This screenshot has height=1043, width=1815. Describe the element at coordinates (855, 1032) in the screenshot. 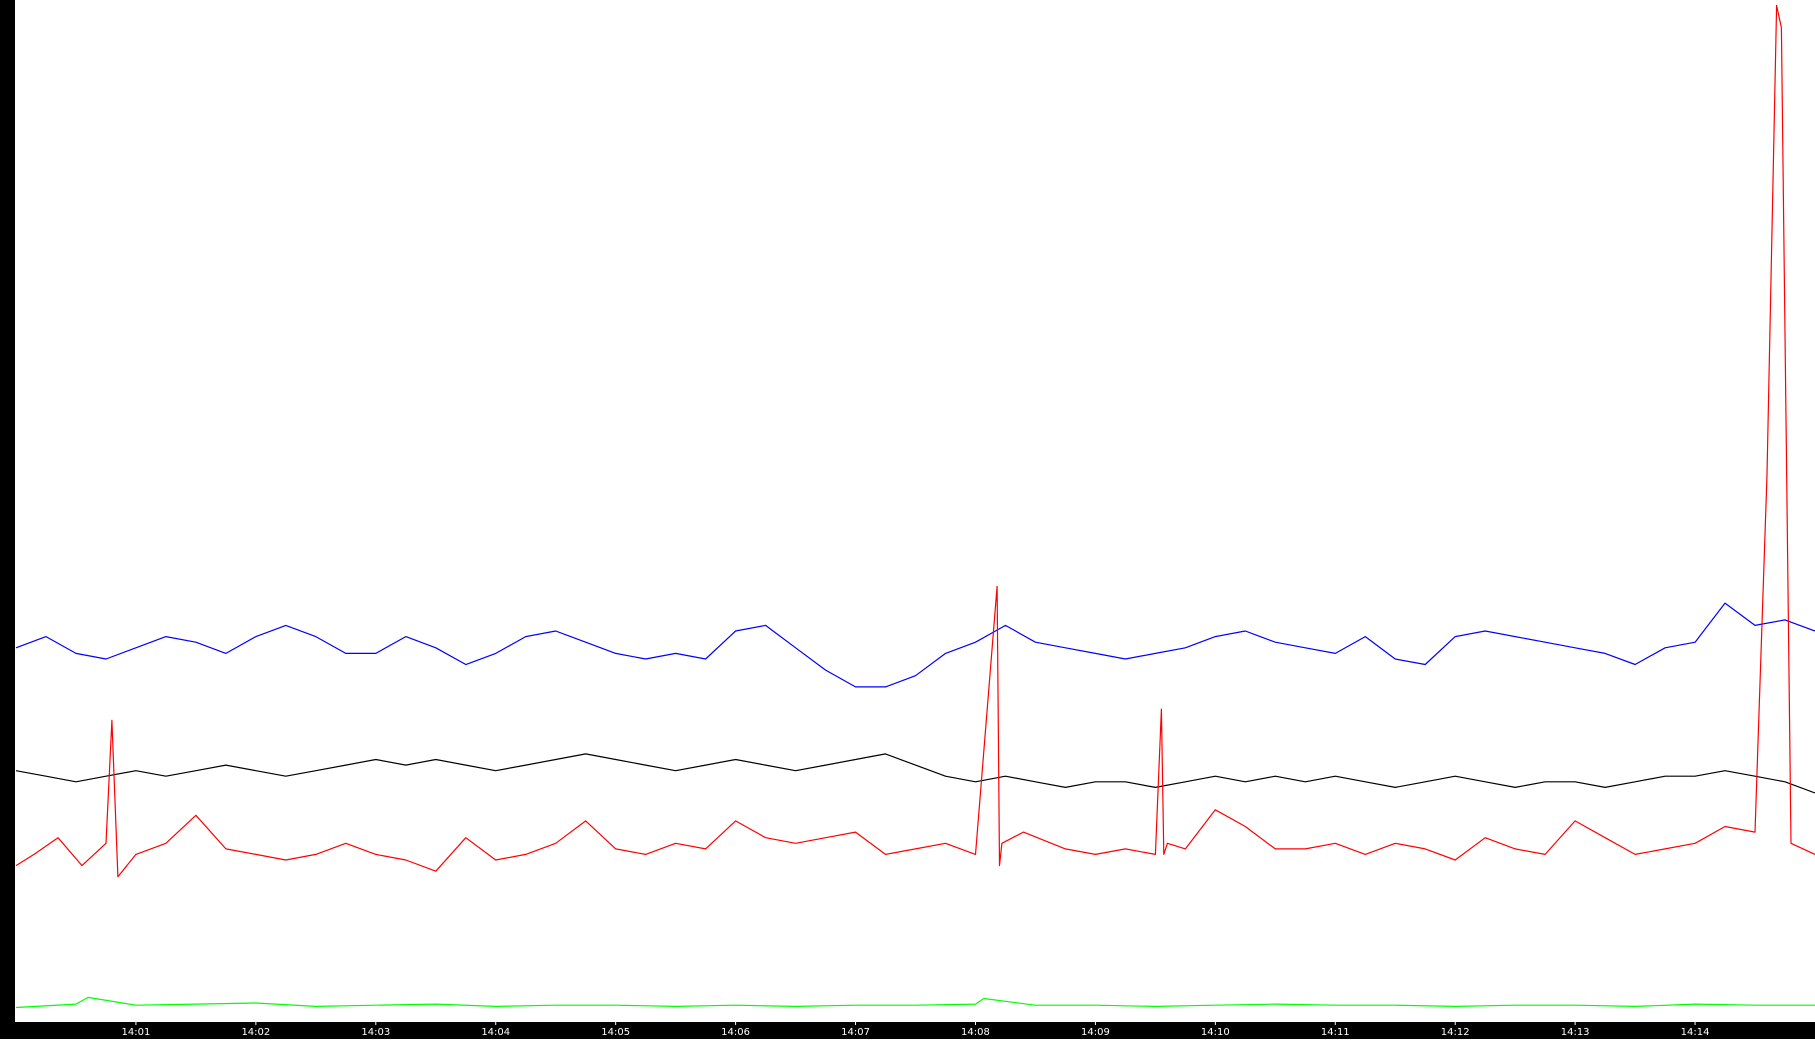

I see `x-tick-label: 14:07` at that location.